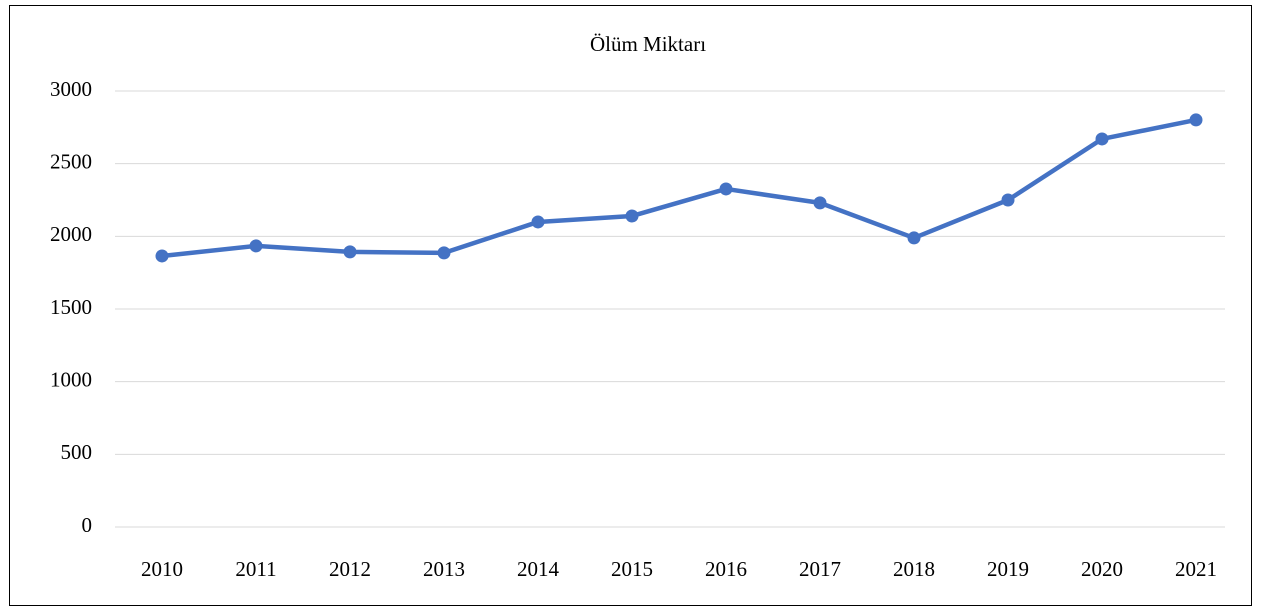 The image size is (1261, 611). I want to click on x-tick-label: 2020, so click(1102, 569).